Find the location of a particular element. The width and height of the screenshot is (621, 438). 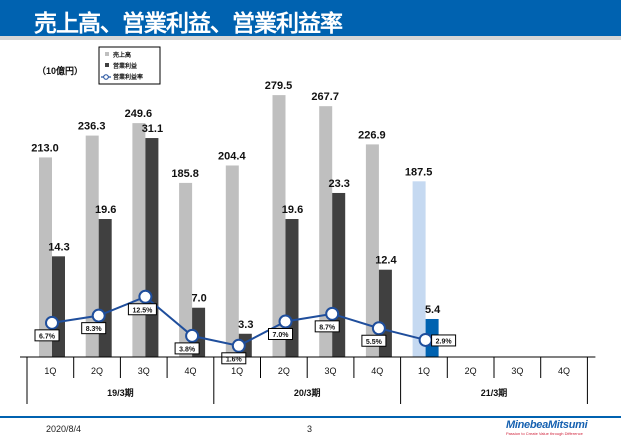

margin-label: 1.6% is located at coordinates (234, 359).